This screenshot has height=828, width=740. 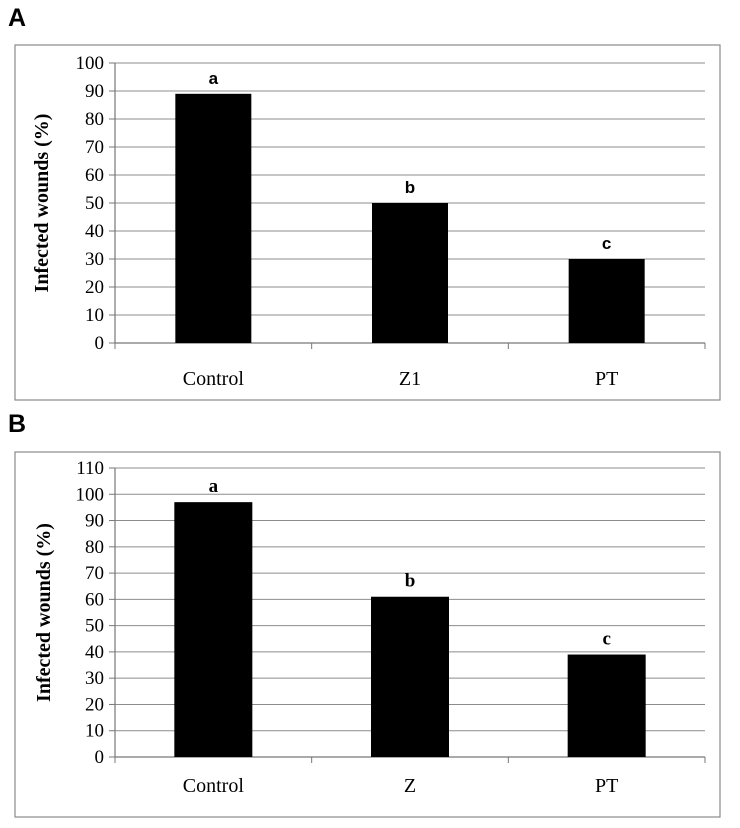 What do you see at coordinates (410, 676) in the screenshot?
I see `bar-z` at bounding box center [410, 676].